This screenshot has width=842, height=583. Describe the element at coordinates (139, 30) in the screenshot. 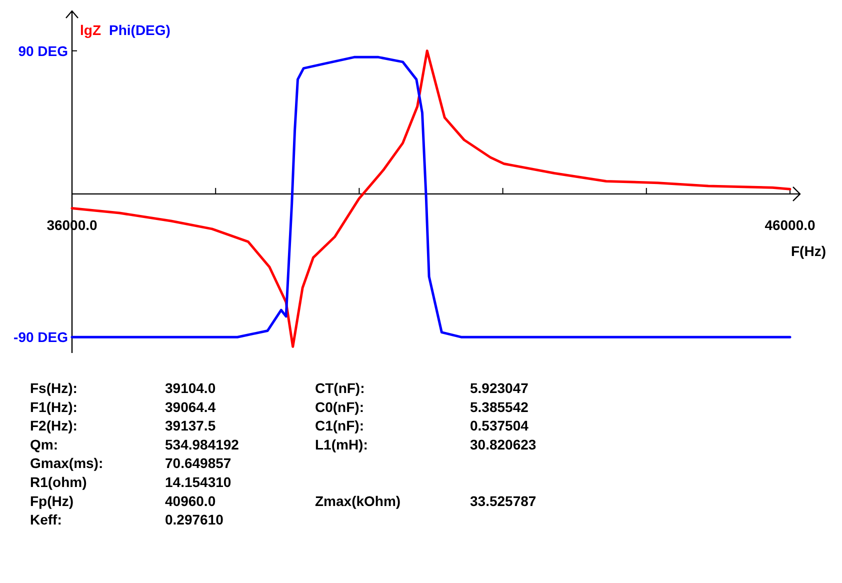

I see `text: Phi(DEG)` at that location.